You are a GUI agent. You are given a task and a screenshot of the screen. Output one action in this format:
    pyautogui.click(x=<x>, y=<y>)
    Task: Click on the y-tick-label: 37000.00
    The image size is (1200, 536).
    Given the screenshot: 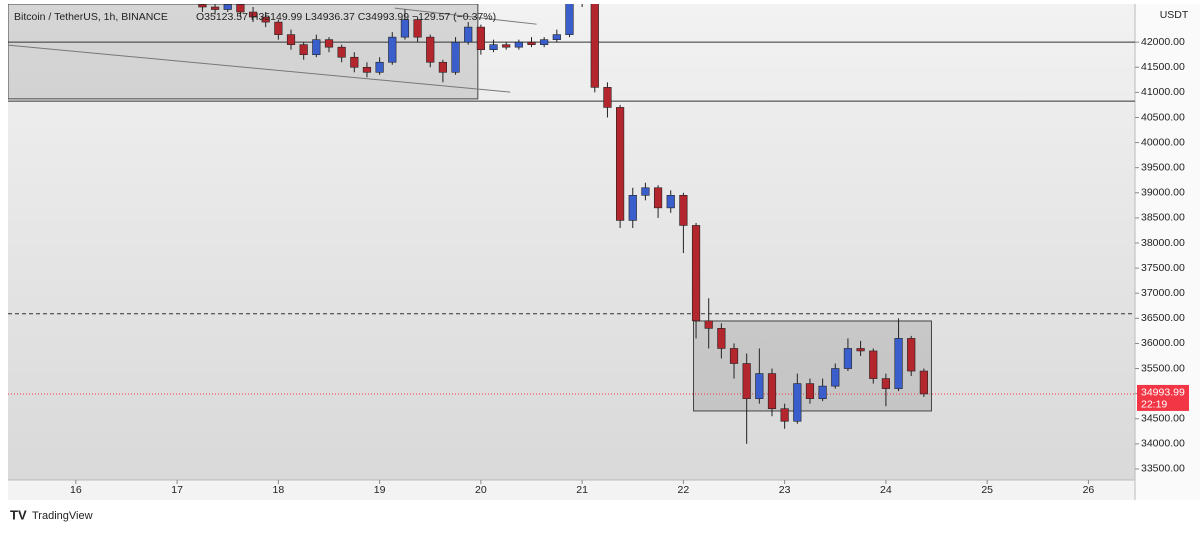 What is the action you would take?
    pyautogui.click(x=1163, y=293)
    